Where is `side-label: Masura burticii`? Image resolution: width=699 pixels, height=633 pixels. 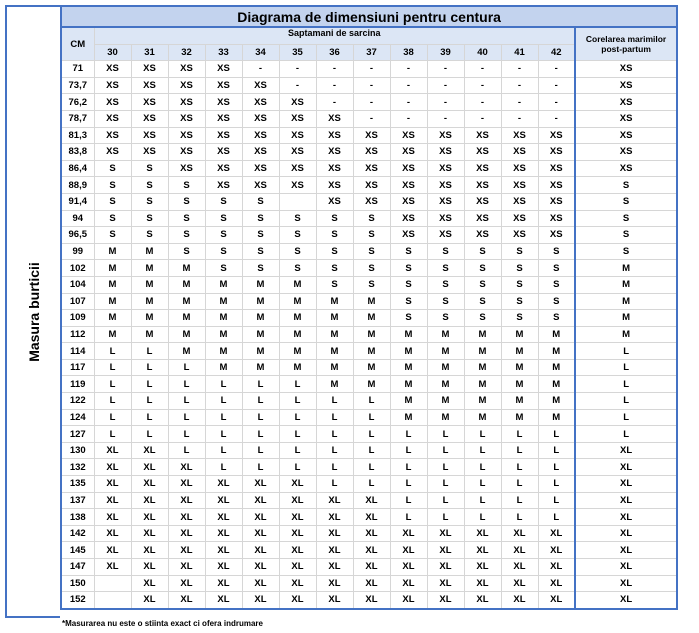
side-label: Masura burticii is located at coordinates (33, 311).